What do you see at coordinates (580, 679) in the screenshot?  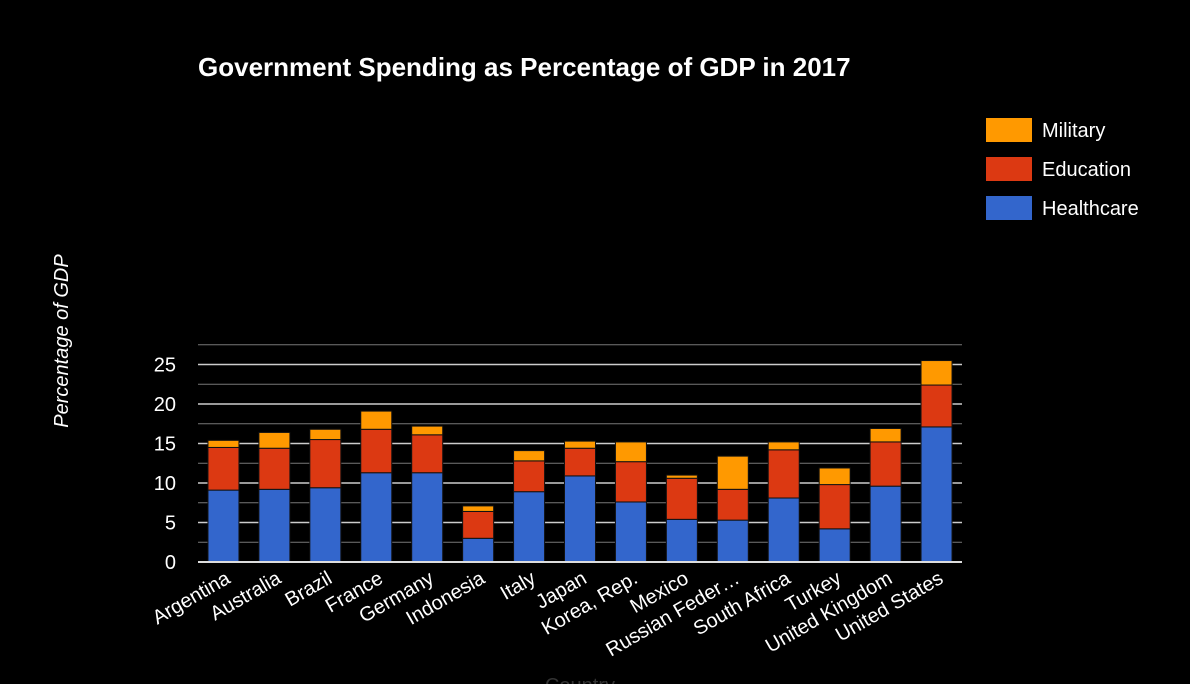 I see `x-axis-label: Country` at bounding box center [580, 679].